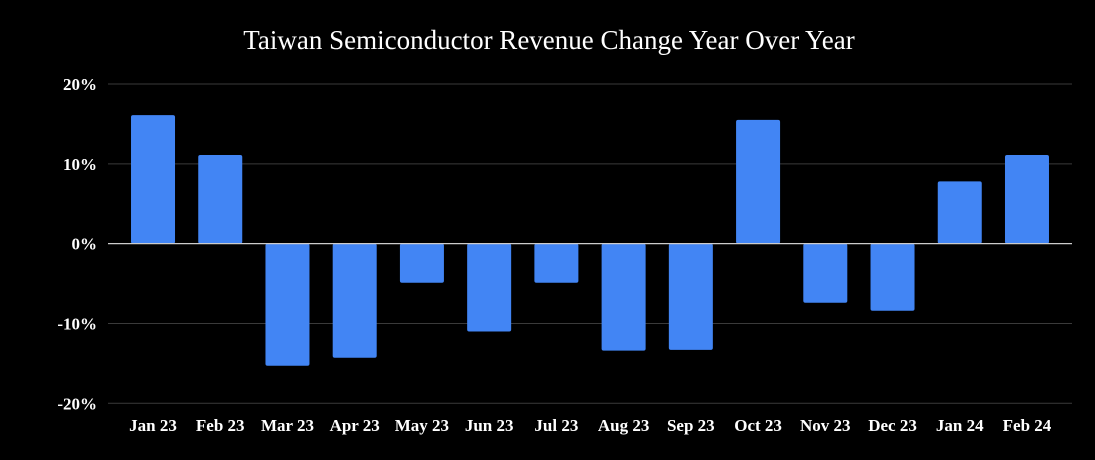 The height and width of the screenshot is (460, 1095). Describe the element at coordinates (287, 425) in the screenshot. I see `x-tick-label: Mar 23` at that location.